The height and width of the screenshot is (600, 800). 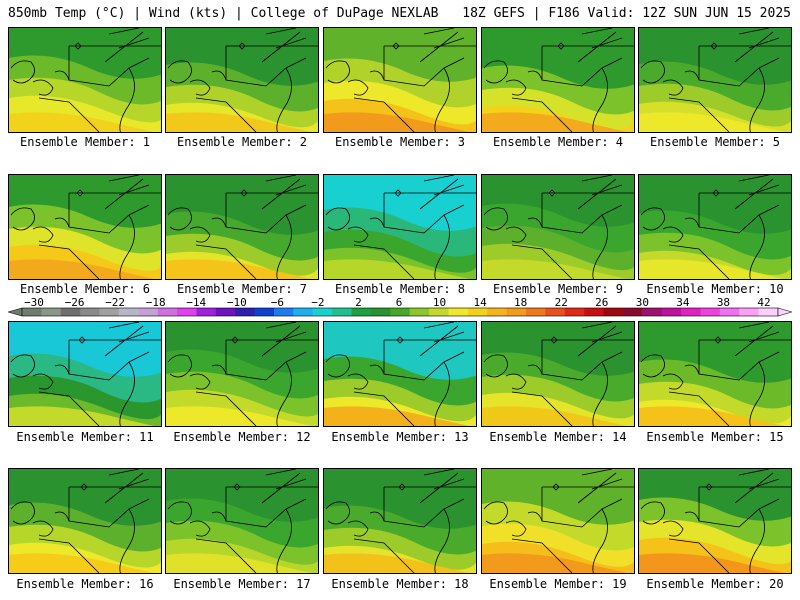 I want to click on colorbar-tick: −10, so click(x=236, y=302).